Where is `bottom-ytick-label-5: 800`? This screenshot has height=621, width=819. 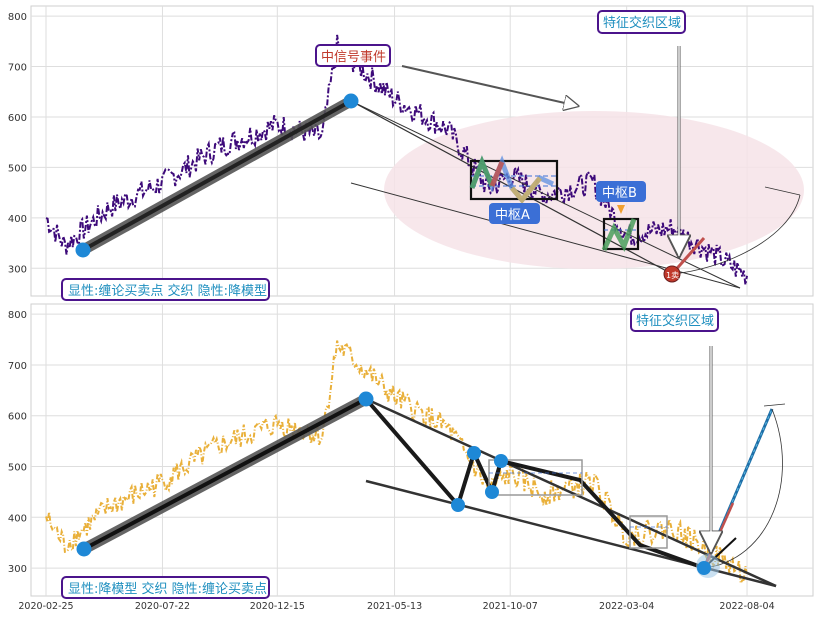
bottom-ytick-label-5: 800 is located at coordinates (17, 315).